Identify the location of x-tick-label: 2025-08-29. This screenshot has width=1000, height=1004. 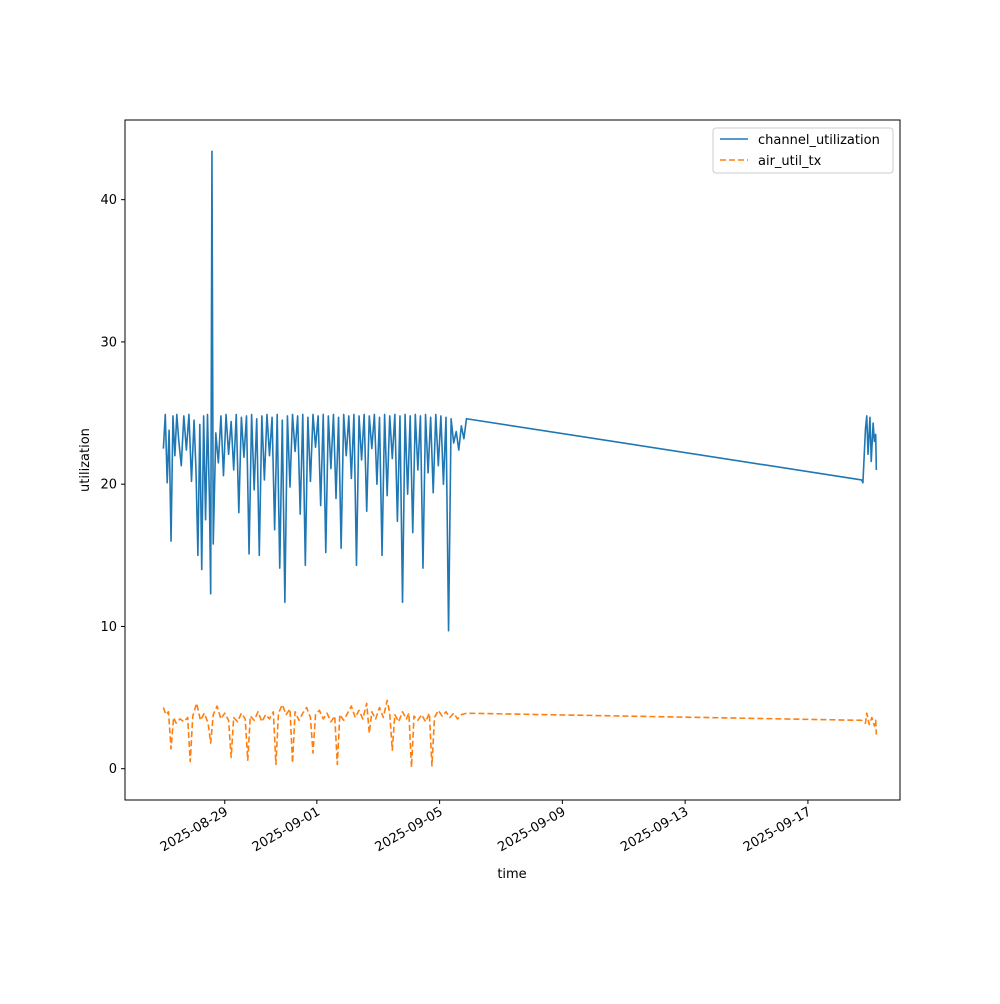
(194, 829).